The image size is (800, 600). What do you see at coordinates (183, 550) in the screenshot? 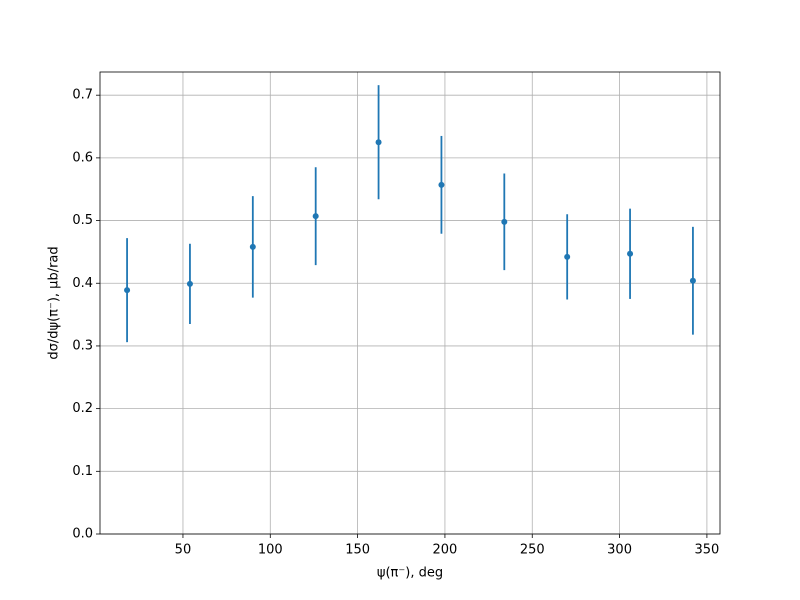
I see `x-tick-label: 50` at bounding box center [183, 550].